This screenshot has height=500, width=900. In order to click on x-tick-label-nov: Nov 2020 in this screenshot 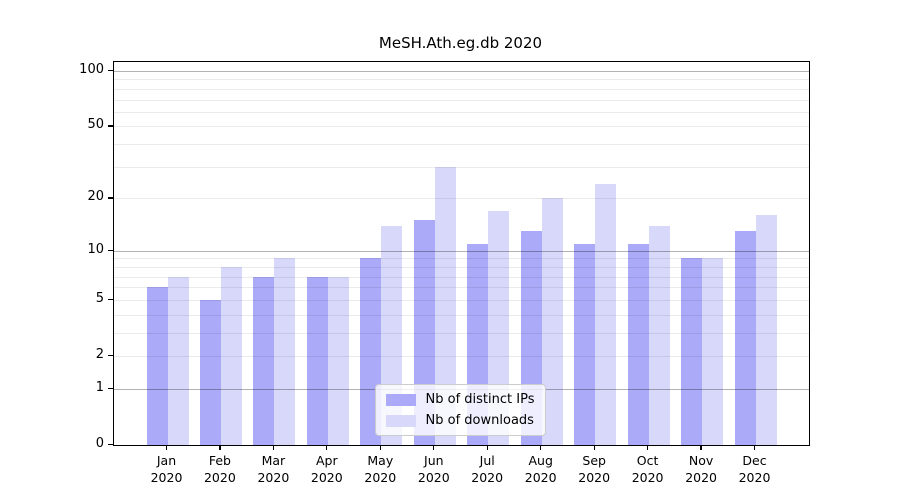, I will do `click(701, 469)`.